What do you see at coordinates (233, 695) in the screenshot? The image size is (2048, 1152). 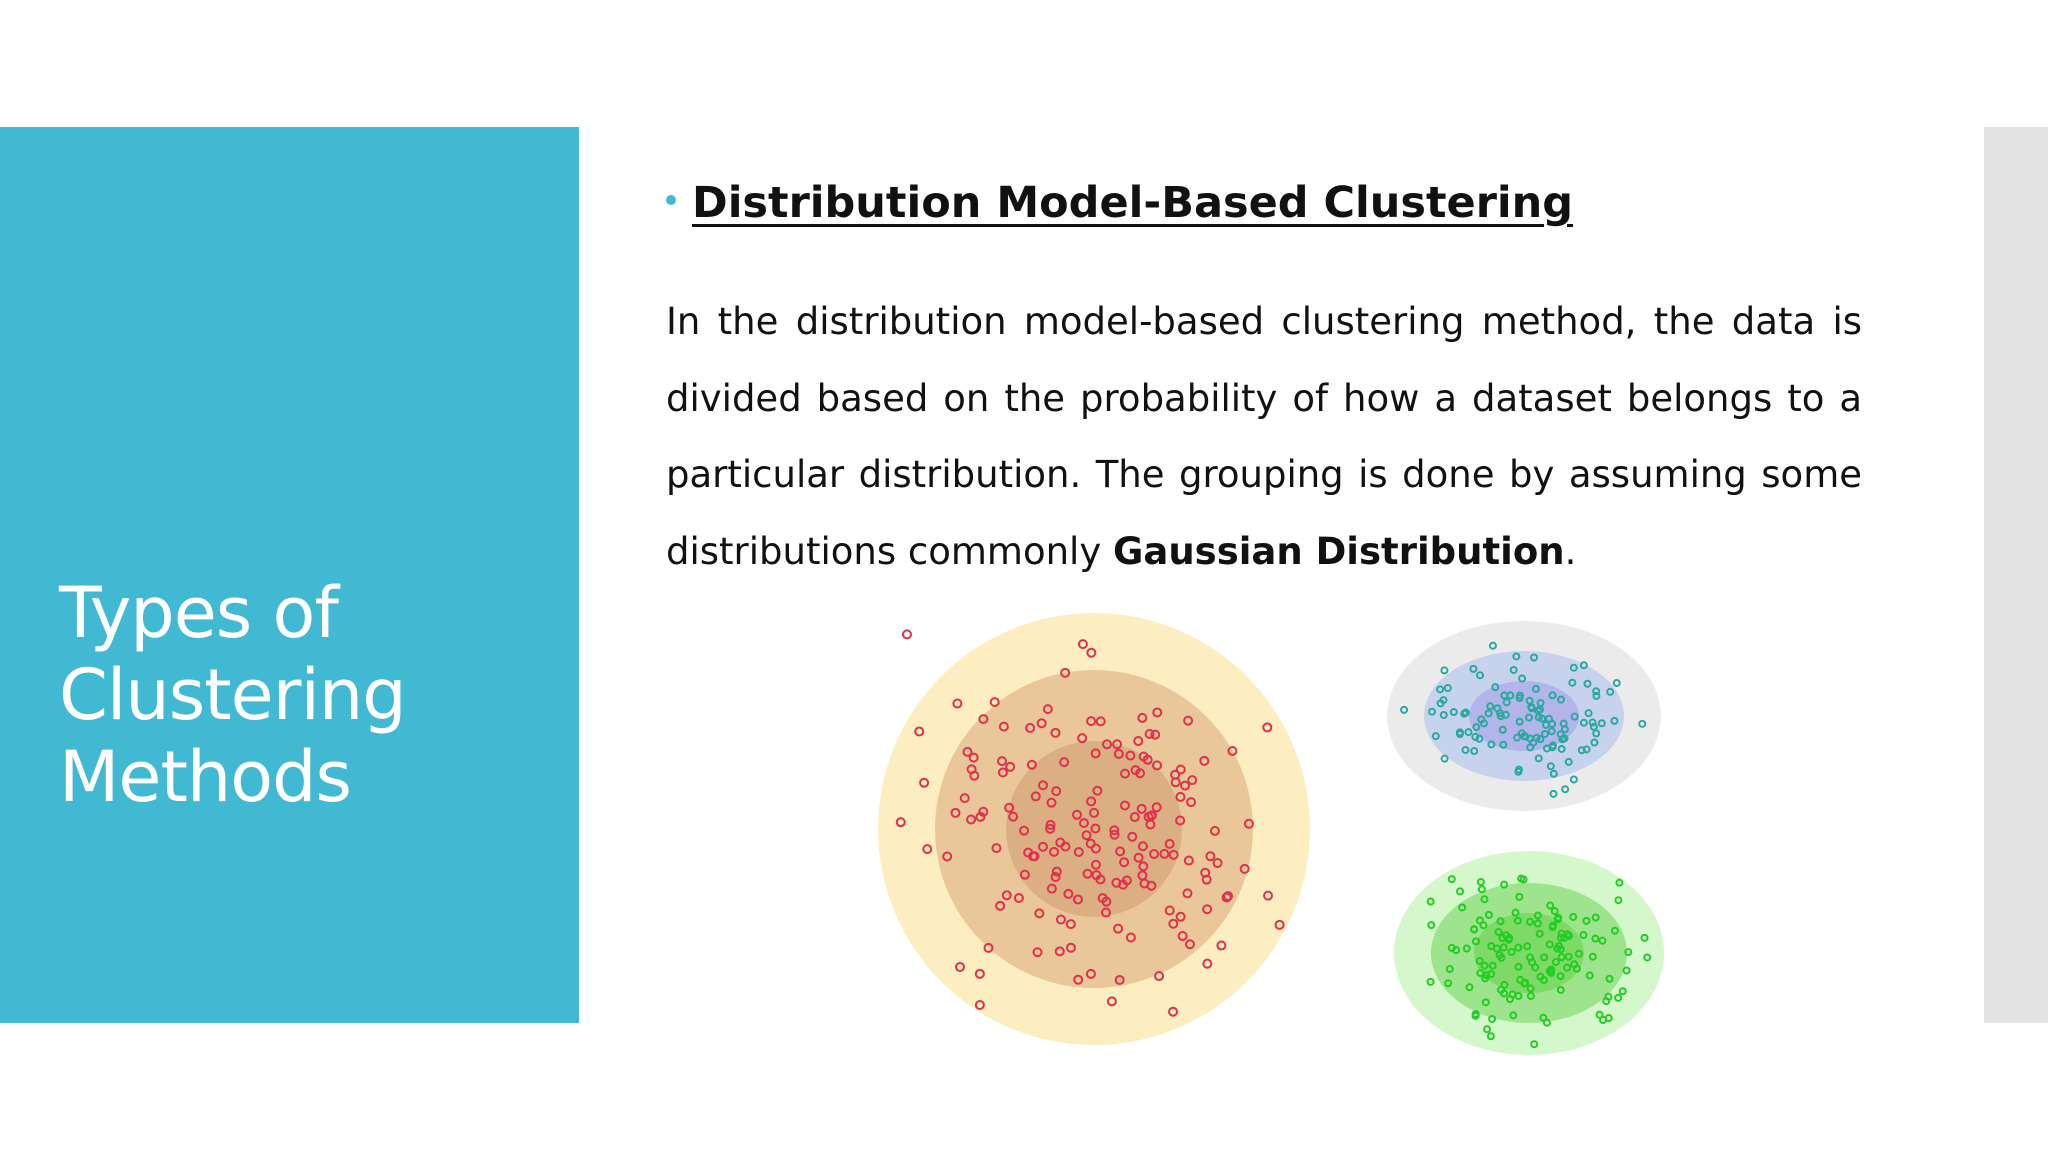 I see `slide-title: Types of Clustering Methods` at bounding box center [233, 695].